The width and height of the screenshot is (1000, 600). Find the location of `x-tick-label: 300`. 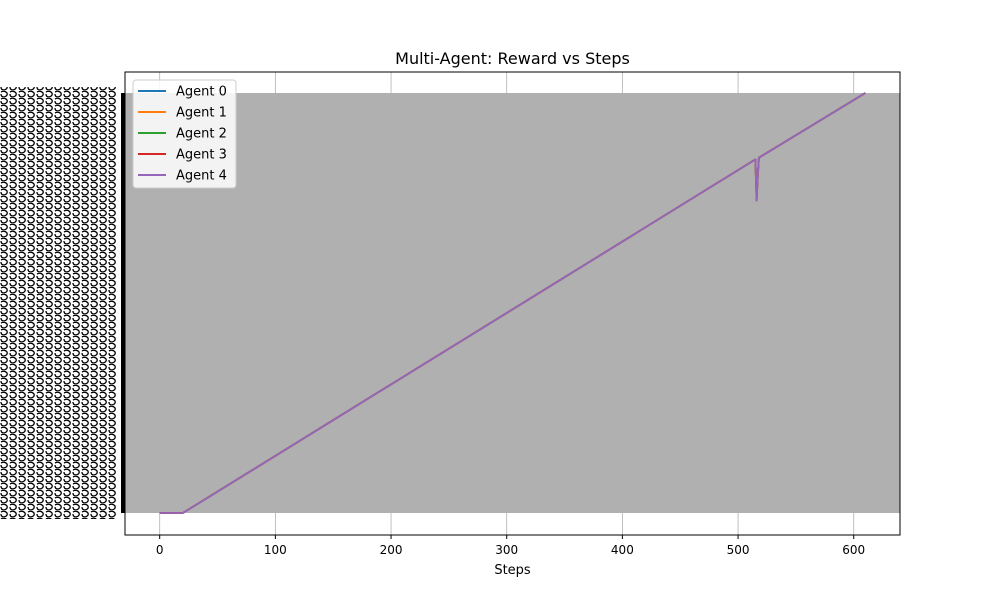

x-tick-label: 300 is located at coordinates (506, 550).